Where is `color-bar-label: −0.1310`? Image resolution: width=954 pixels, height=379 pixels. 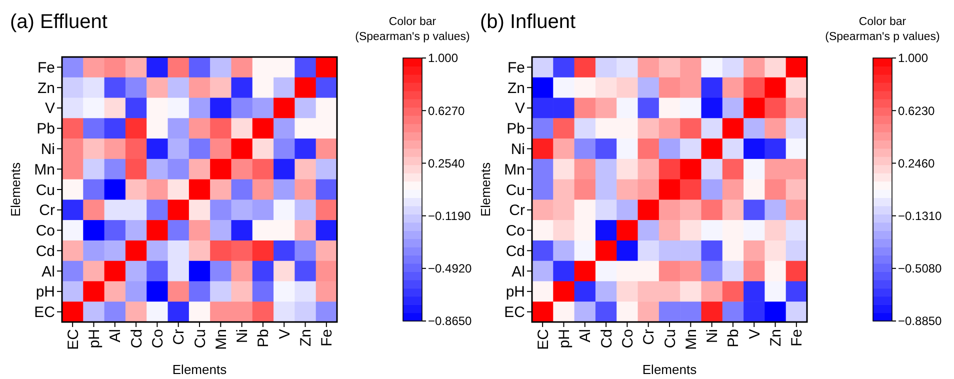
color-bar-label: −0.1310 is located at coordinates (920, 216).